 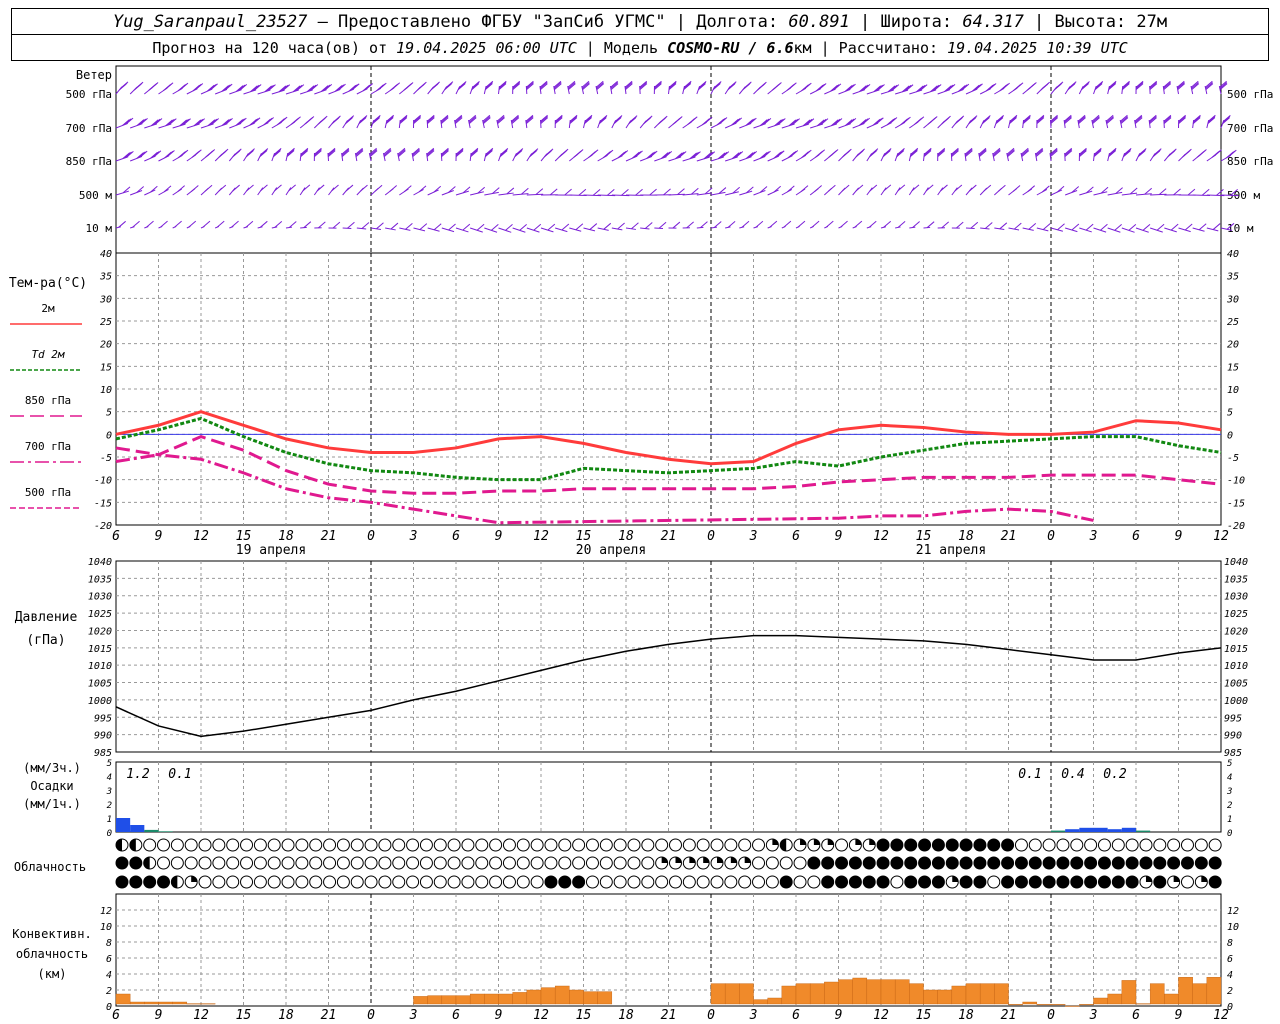 I want to click on temp-y-tick-right: 40, so click(x=1233, y=254).